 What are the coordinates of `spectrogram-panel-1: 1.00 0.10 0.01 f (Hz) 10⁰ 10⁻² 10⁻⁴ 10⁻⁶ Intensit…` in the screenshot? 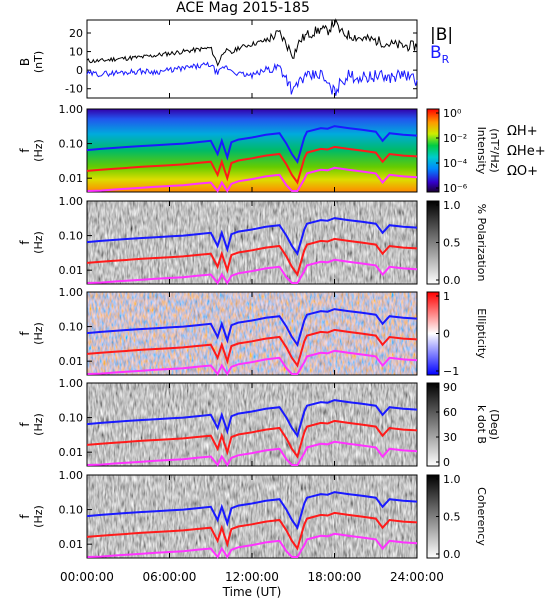 It's located at (282, 149).